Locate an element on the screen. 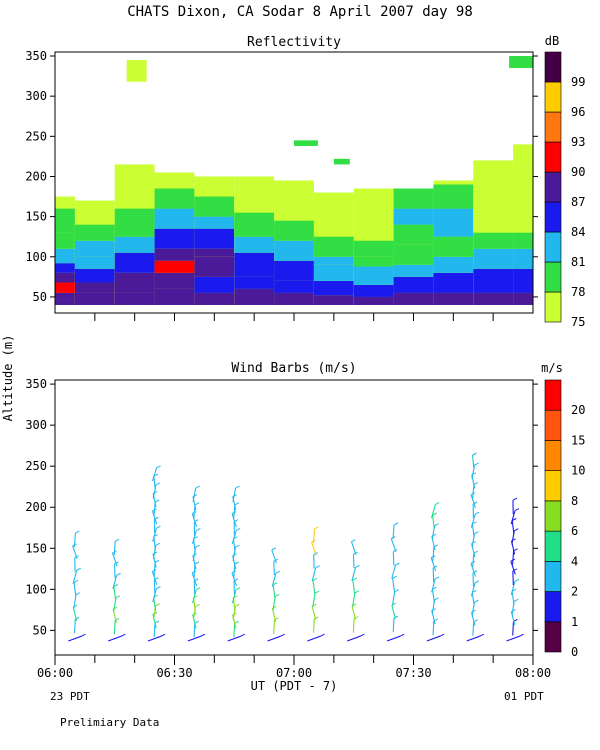 The width and height of the screenshot is (600, 750). y-tick-label: 150 is located at coordinates (36, 217).